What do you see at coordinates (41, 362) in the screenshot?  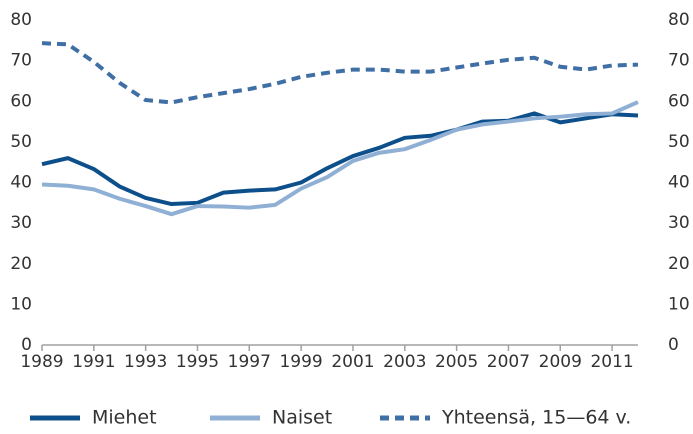 I see `x-tick-label: 1989` at bounding box center [41, 362].